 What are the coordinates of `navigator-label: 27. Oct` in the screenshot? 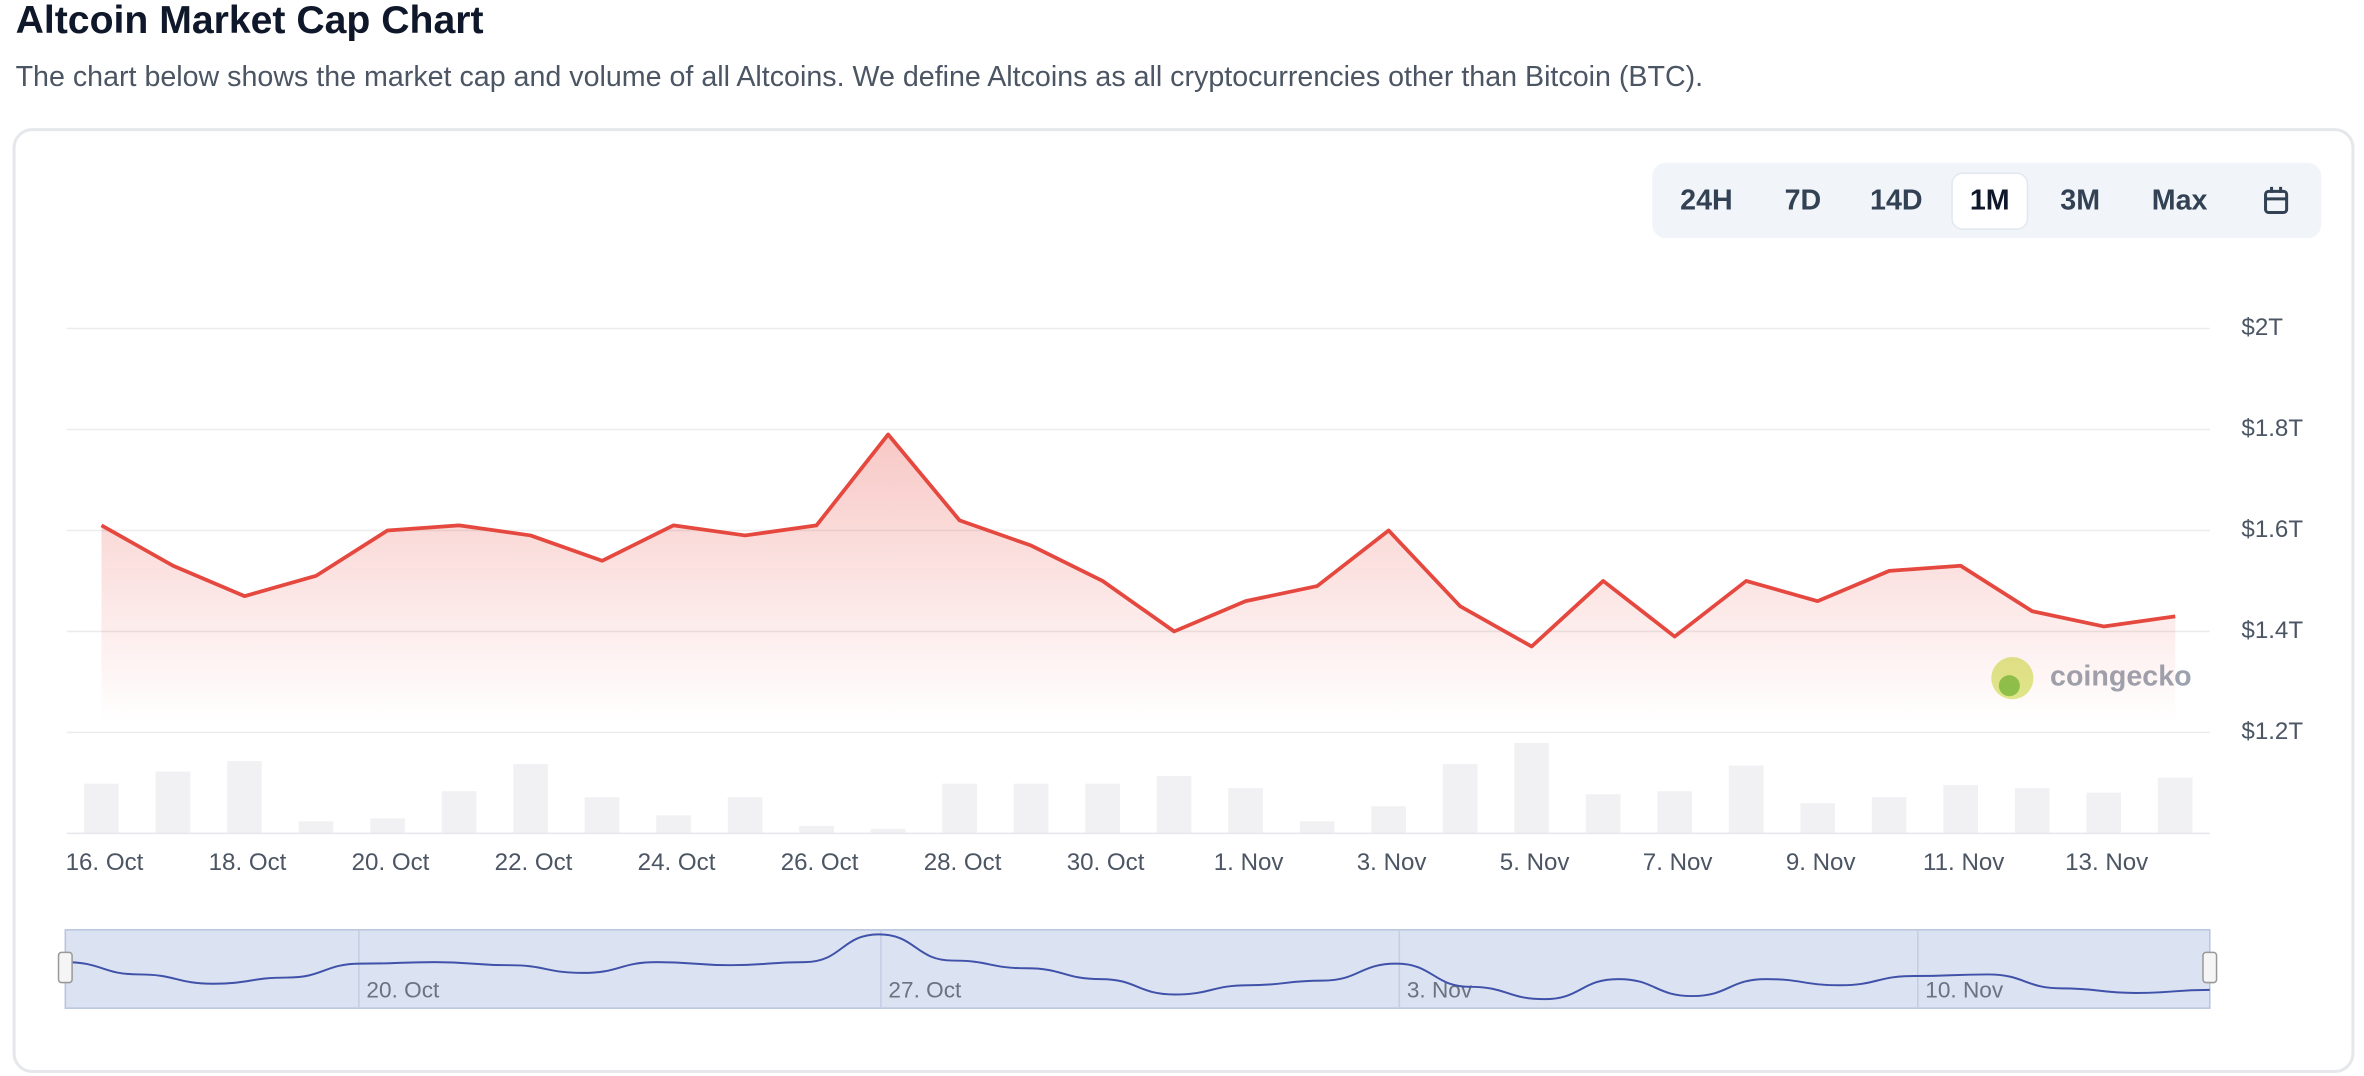 It's located at (925, 990).